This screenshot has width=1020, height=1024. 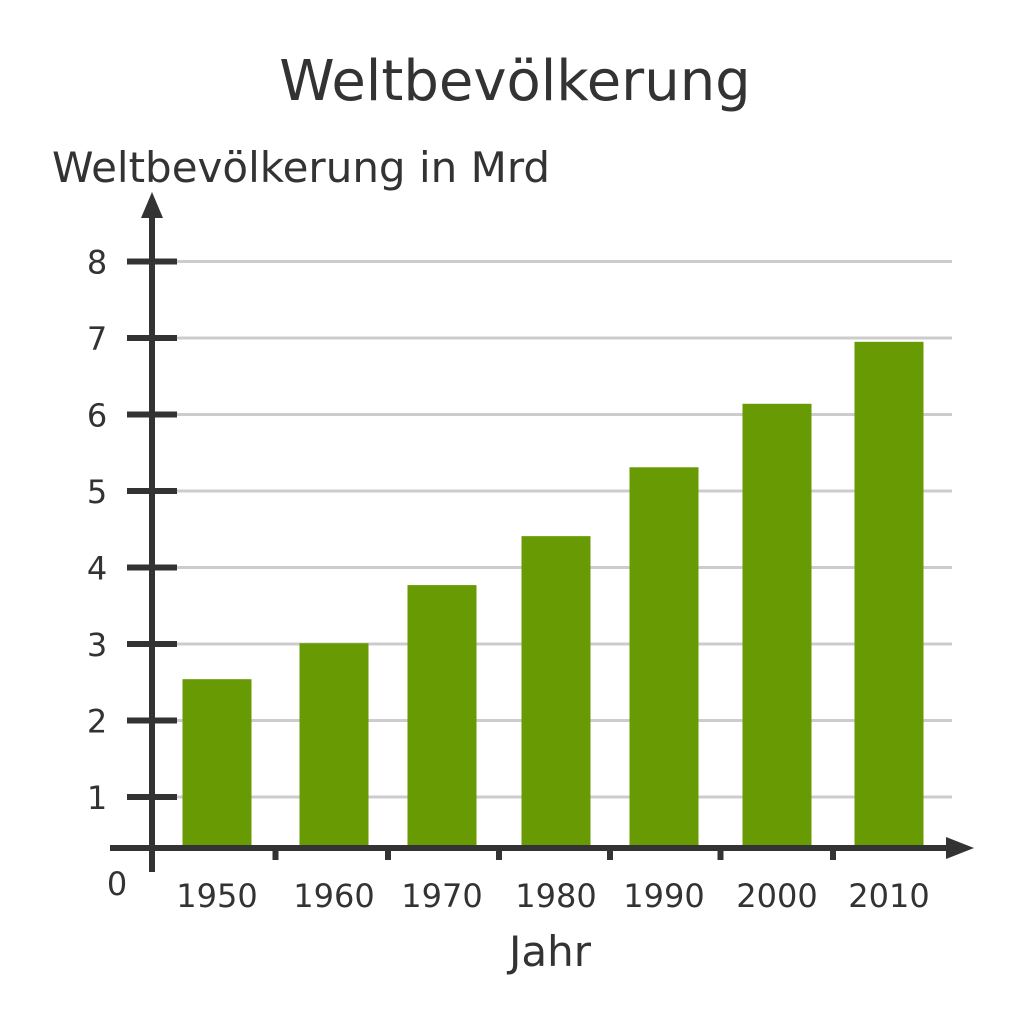 I want to click on x-tick-label: 1950, so click(x=216, y=896).